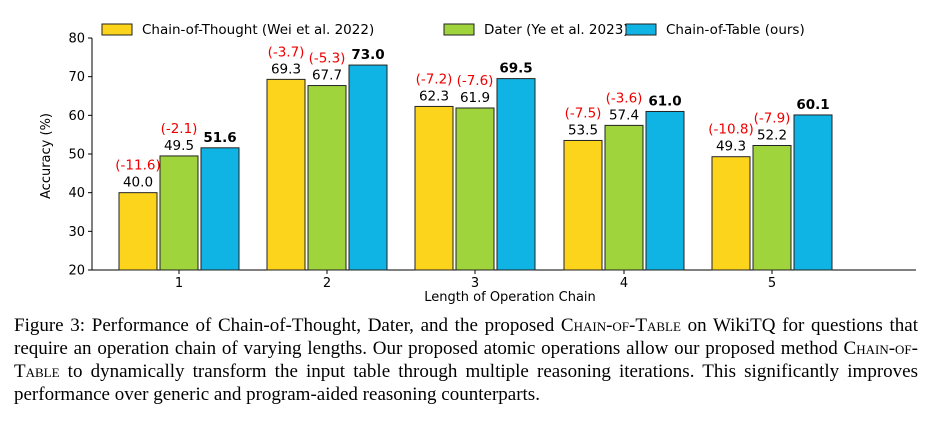  I want to click on diff-label: (-5.3), so click(327, 59).